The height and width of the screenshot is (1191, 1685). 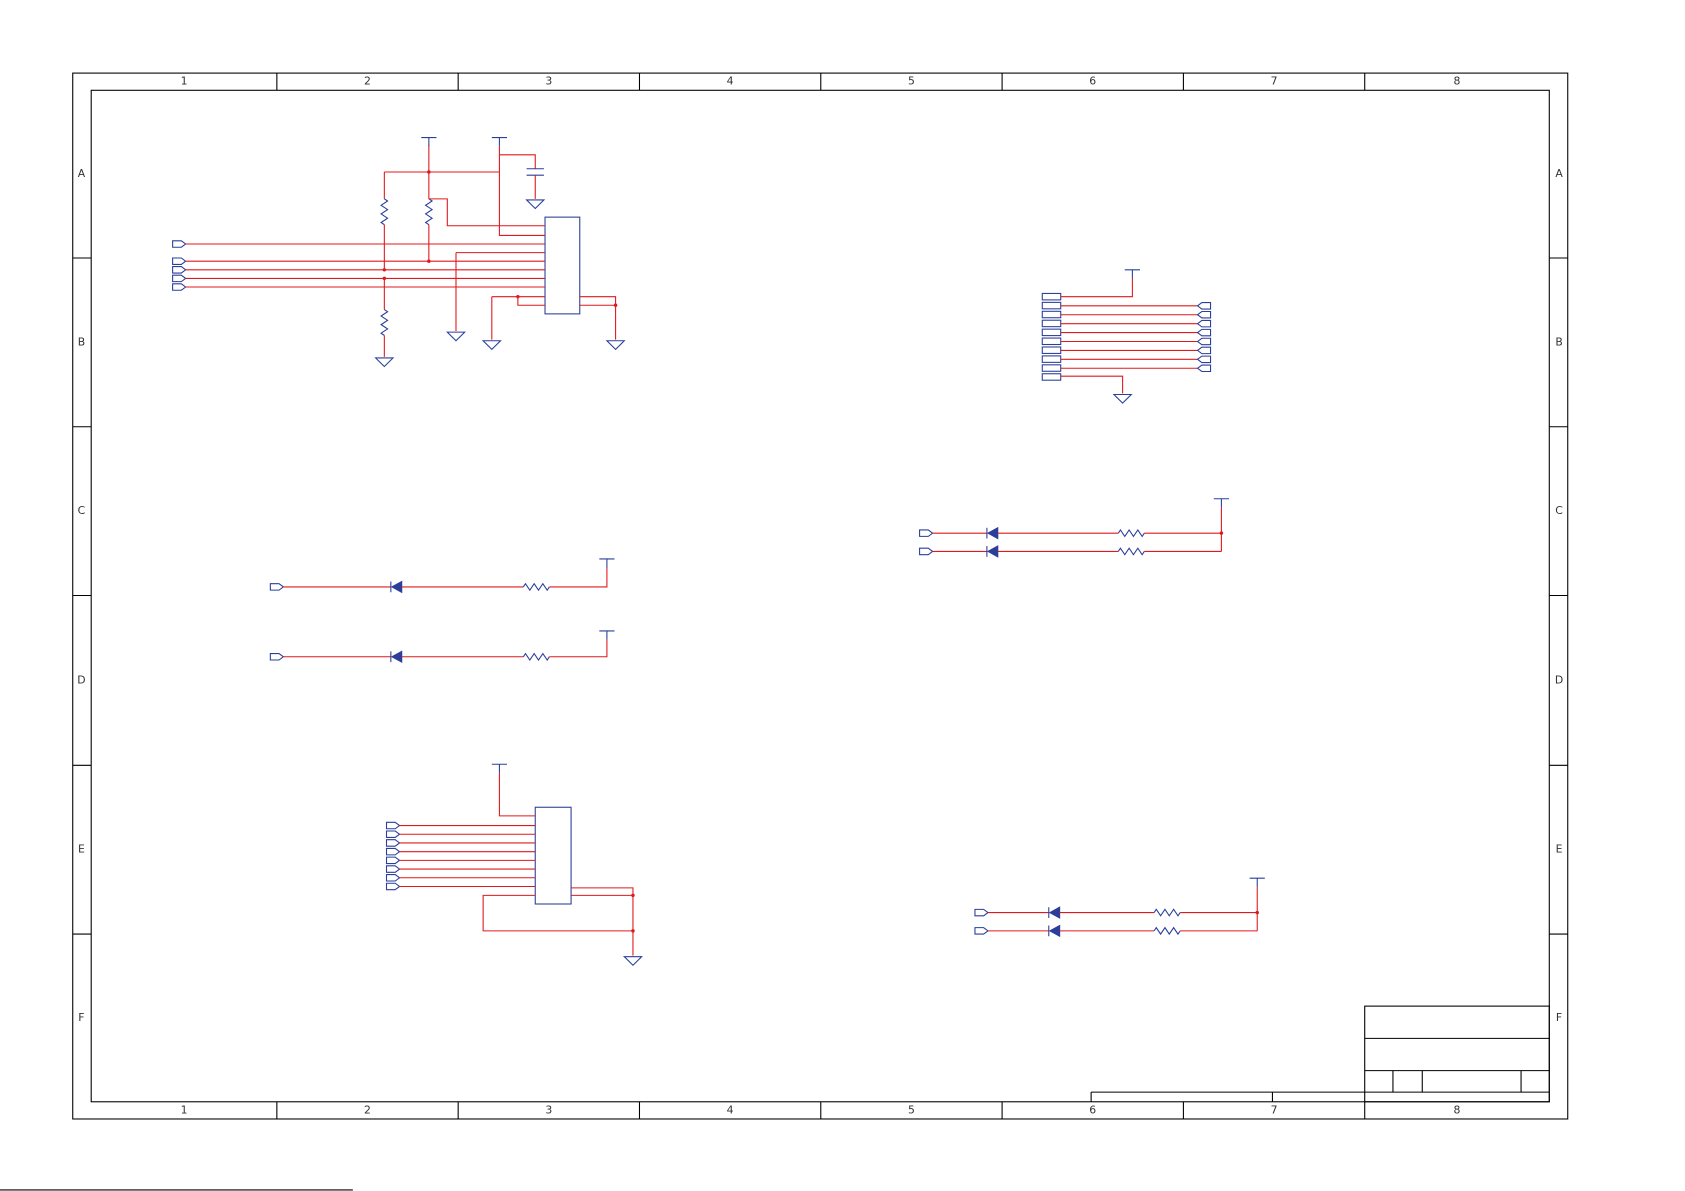 What do you see at coordinates (1320, 1054) in the screenshot?
I see `title-block` at bounding box center [1320, 1054].